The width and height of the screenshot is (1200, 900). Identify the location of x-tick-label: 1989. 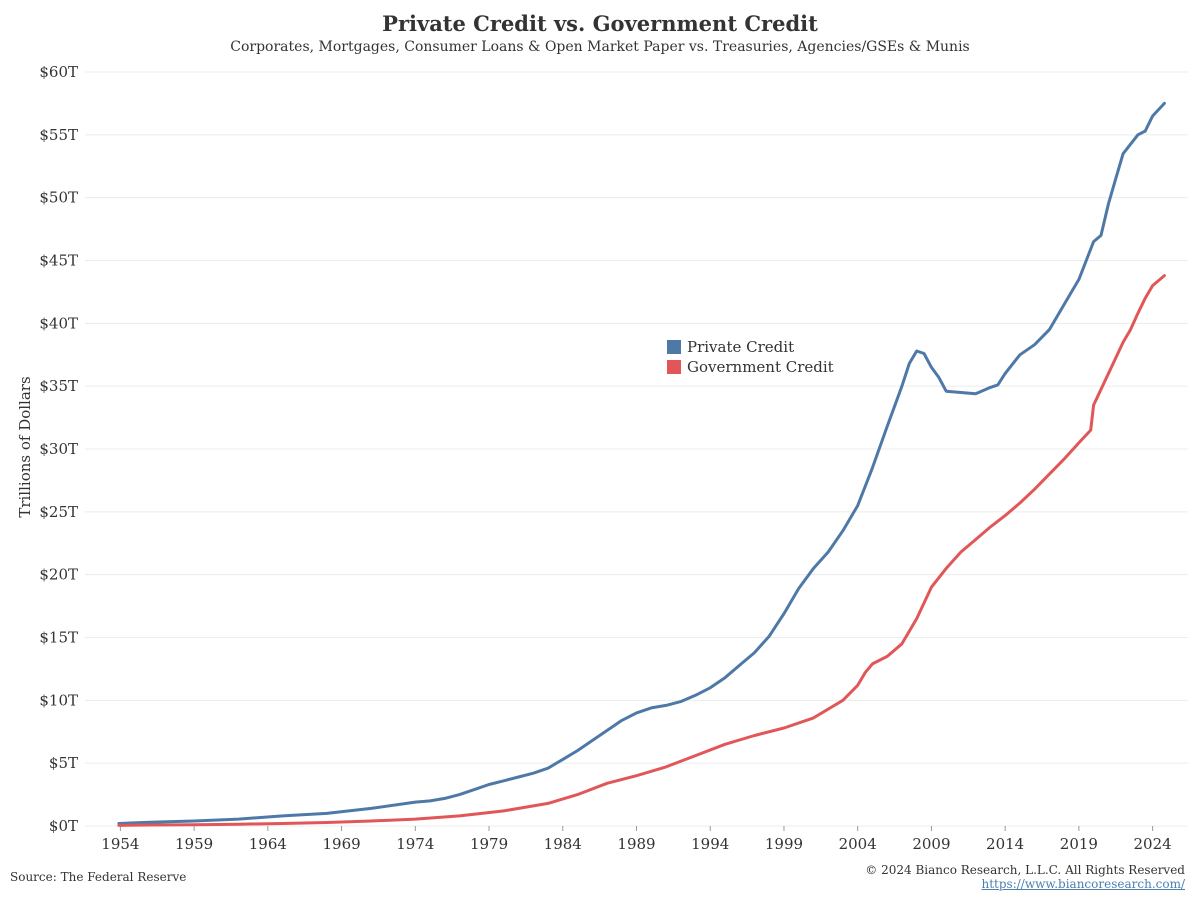
(636, 844).